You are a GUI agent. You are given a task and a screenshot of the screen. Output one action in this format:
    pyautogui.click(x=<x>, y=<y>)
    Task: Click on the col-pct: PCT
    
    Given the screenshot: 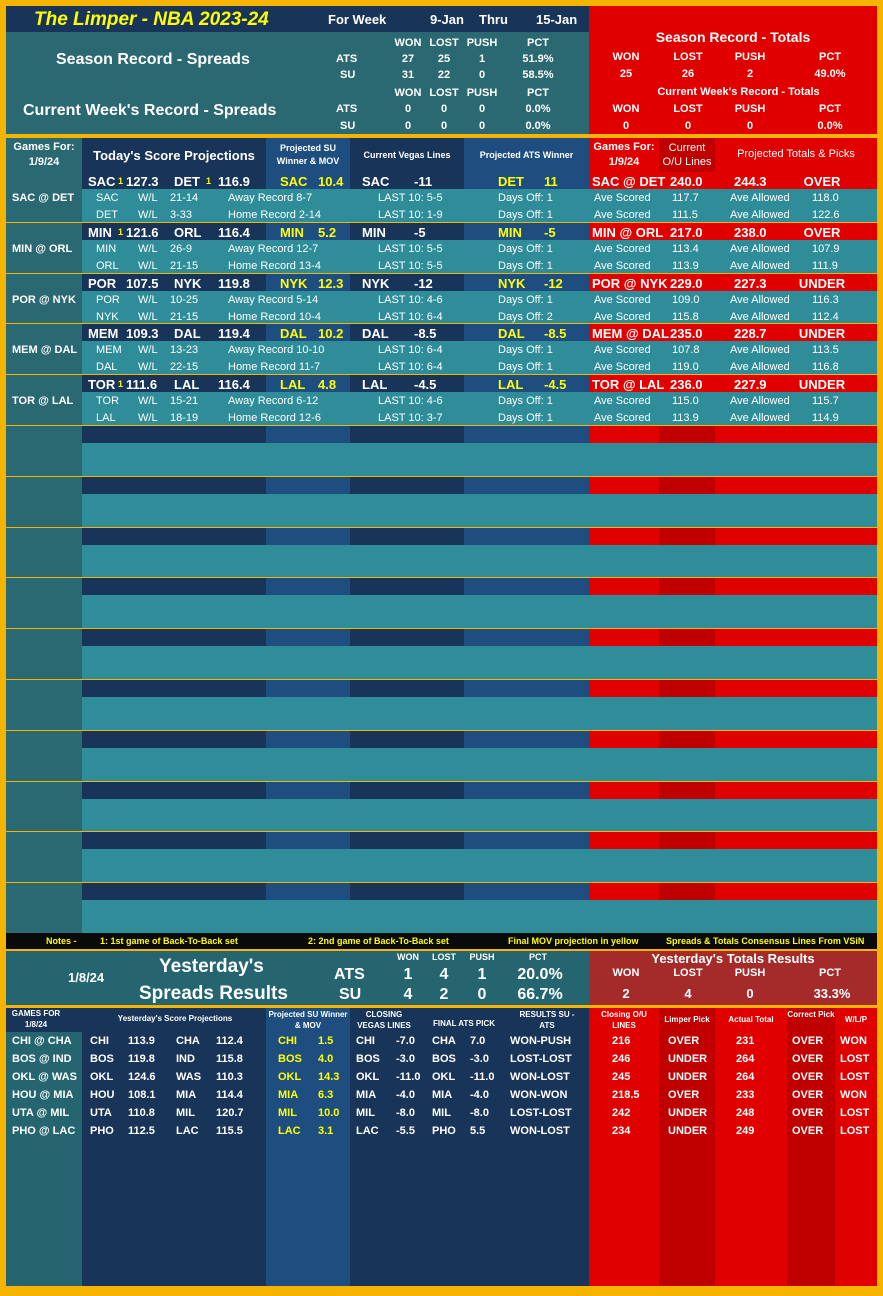 What is the action you would take?
    pyautogui.click(x=538, y=43)
    